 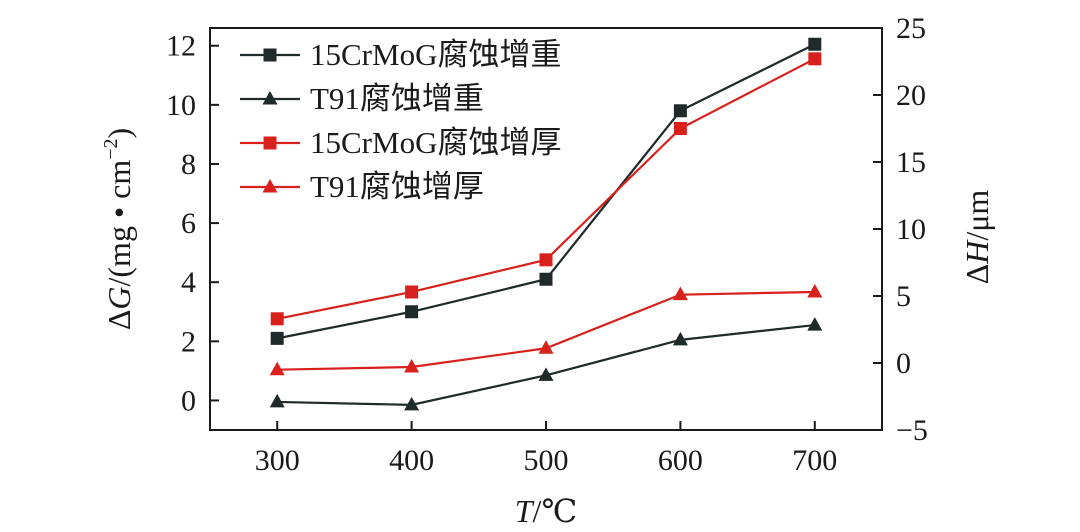 I want to click on right-y-tick-label-neg5: −5, so click(x=912, y=430).